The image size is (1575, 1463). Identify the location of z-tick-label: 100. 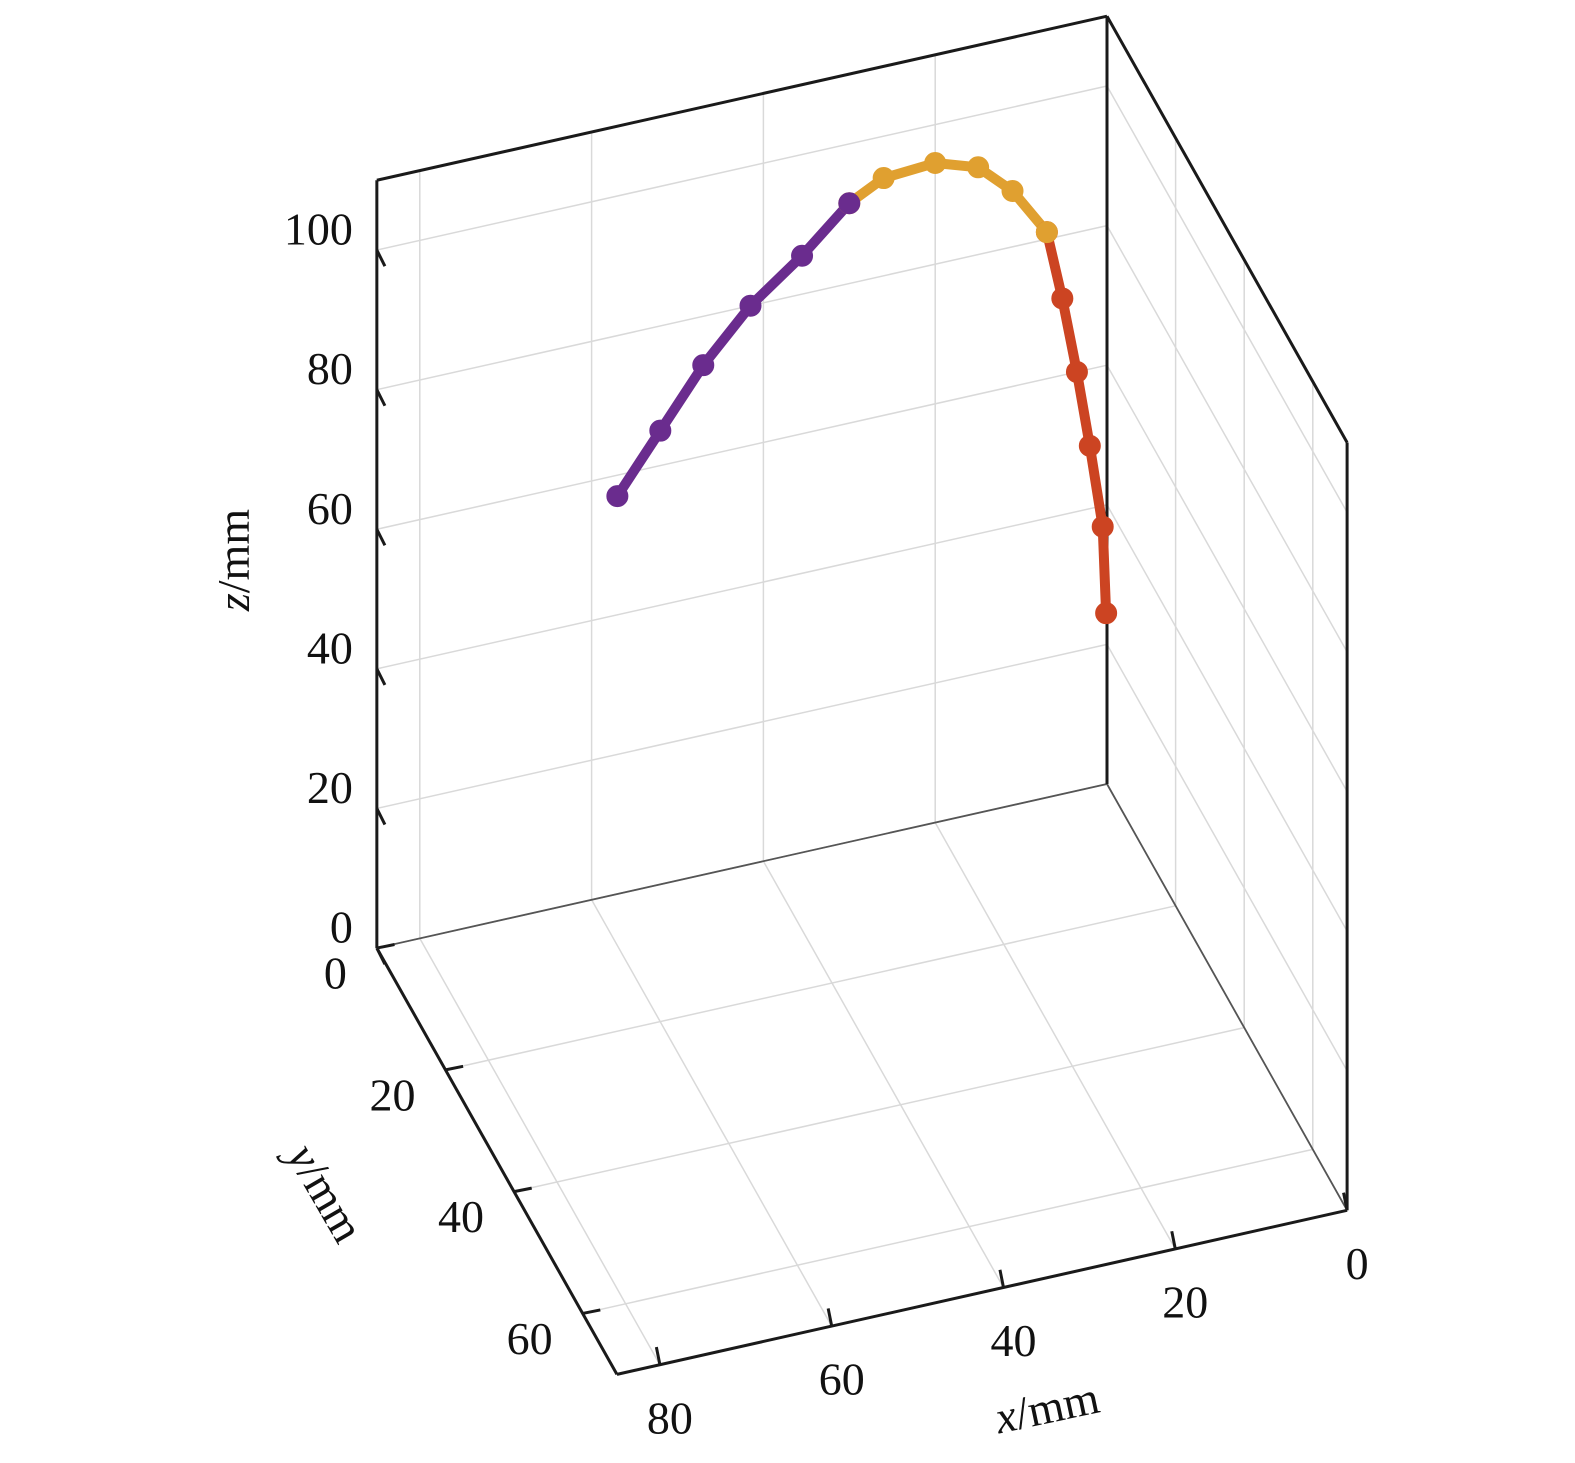
(318, 229).